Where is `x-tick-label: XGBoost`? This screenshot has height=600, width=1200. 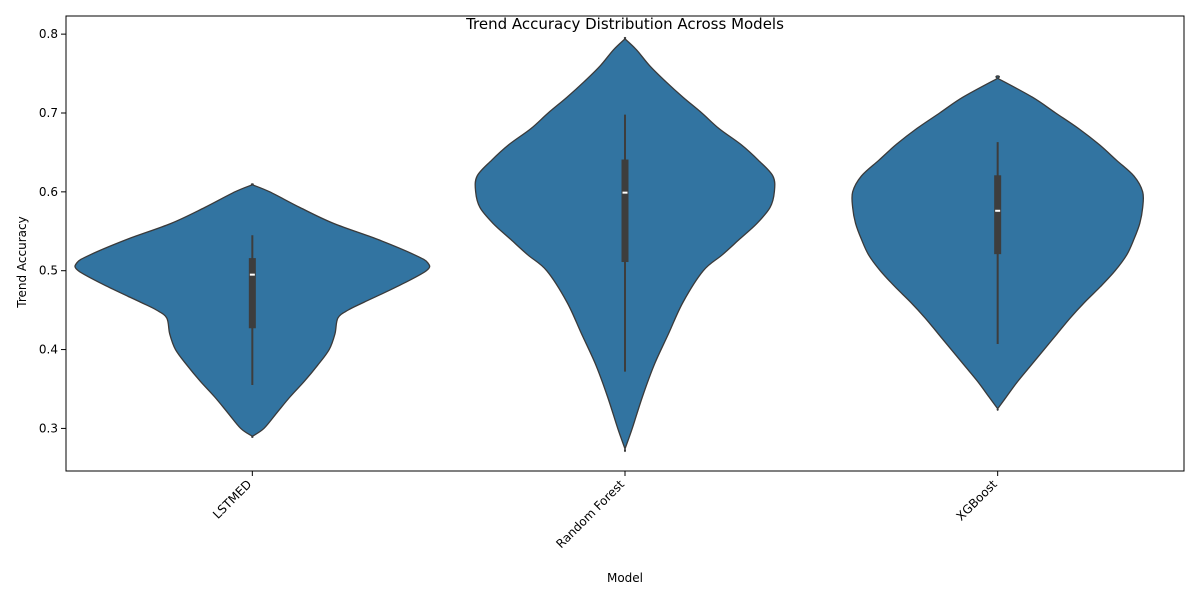
x-tick-label: XGBoost is located at coordinates (977, 500).